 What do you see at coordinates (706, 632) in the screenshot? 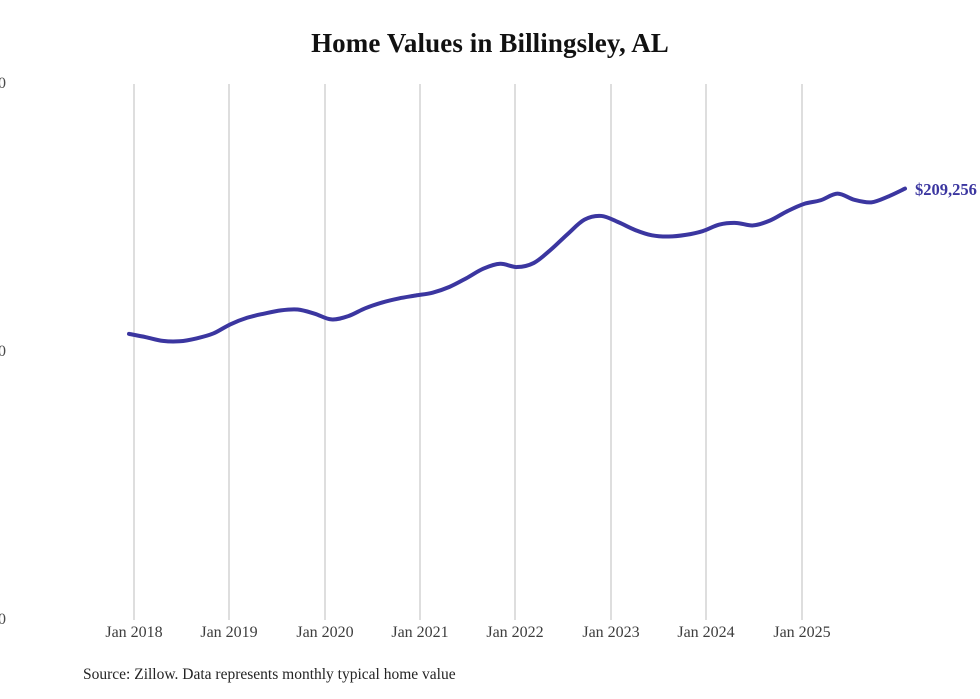
I see `x-axis-tick-label-6: Jan 2024` at bounding box center [706, 632].